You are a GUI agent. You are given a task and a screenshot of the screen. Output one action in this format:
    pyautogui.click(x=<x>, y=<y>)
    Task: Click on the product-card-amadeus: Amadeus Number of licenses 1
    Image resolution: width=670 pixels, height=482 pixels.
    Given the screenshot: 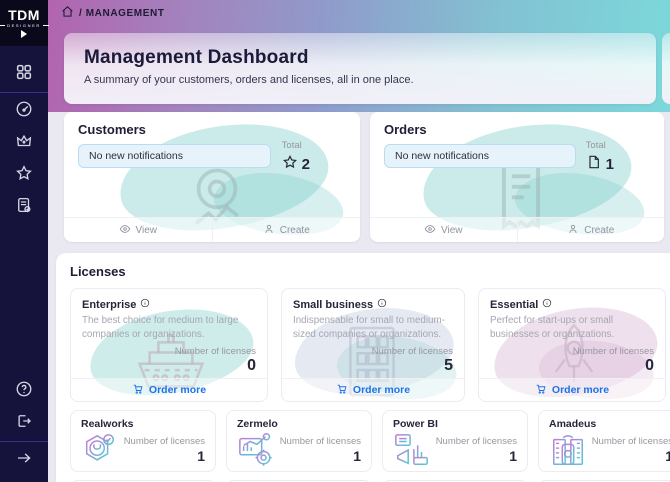 What is the action you would take?
    pyautogui.click(x=604, y=441)
    